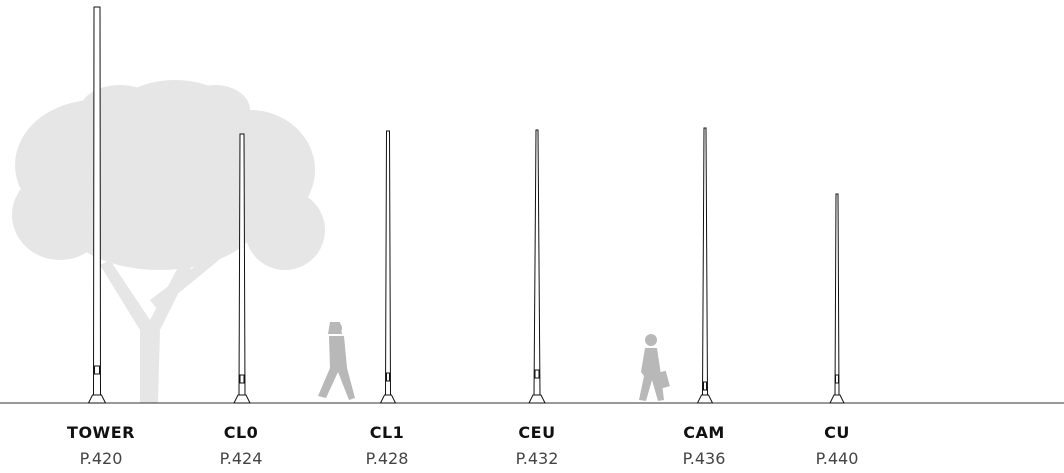 The image size is (1064, 473). What do you see at coordinates (387, 432) in the screenshot?
I see `pole-name: CL1` at bounding box center [387, 432].